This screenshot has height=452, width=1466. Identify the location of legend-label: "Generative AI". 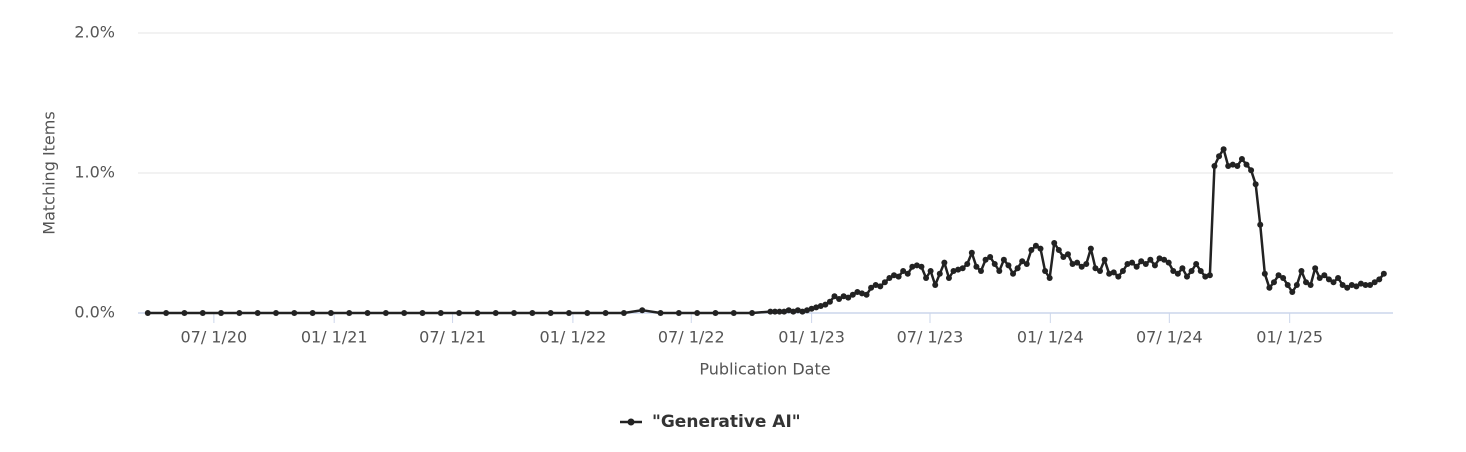
(726, 422).